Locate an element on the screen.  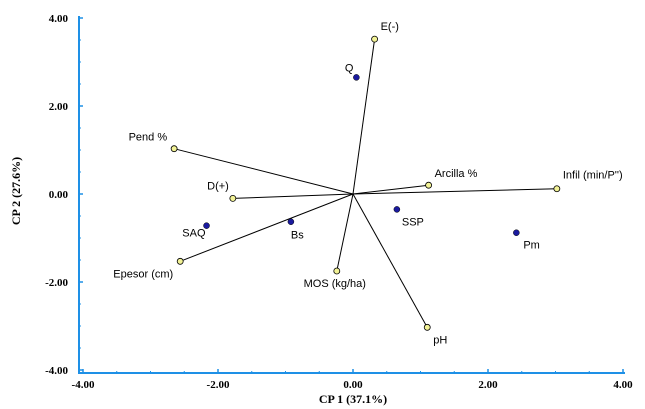
vector-label: Pend % is located at coordinates (148, 138).